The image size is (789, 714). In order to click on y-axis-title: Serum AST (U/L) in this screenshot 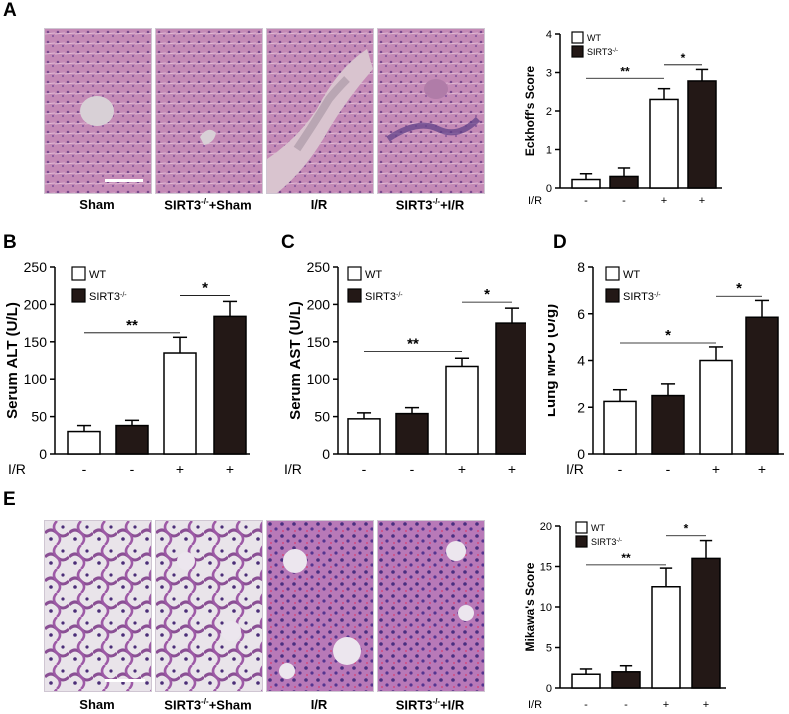, I will do `click(295, 360)`.